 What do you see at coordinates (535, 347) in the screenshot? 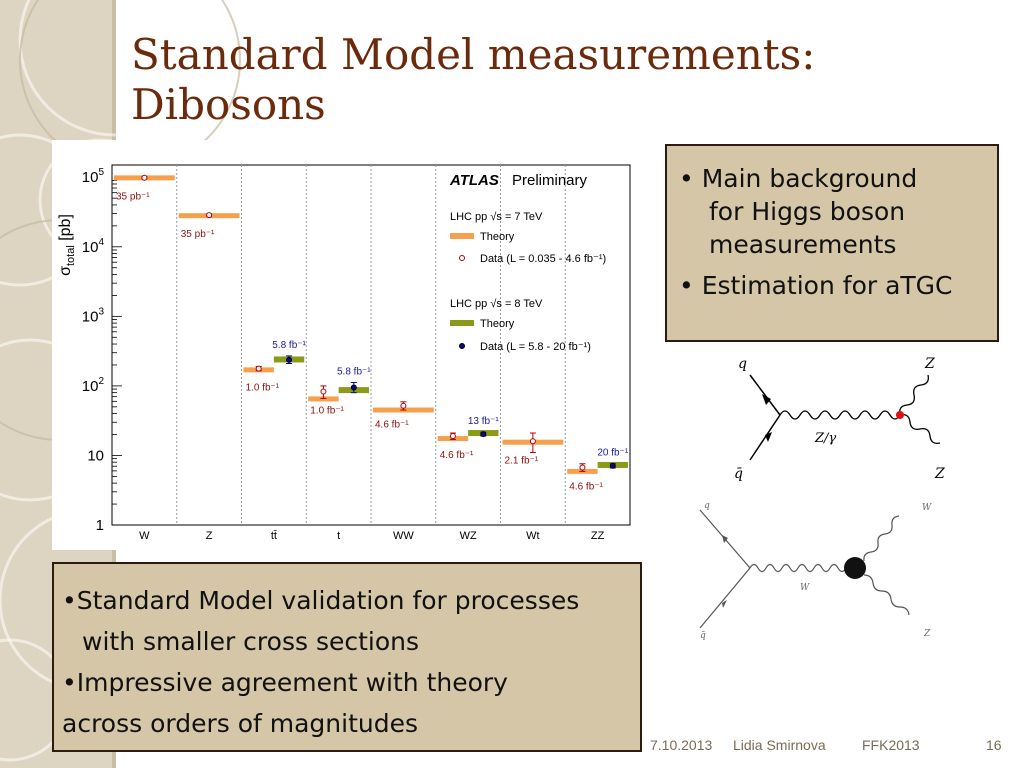
I see `legend-data-8tev: Data (L = 5.8 - 20 fb⁻¹)` at bounding box center [535, 347].